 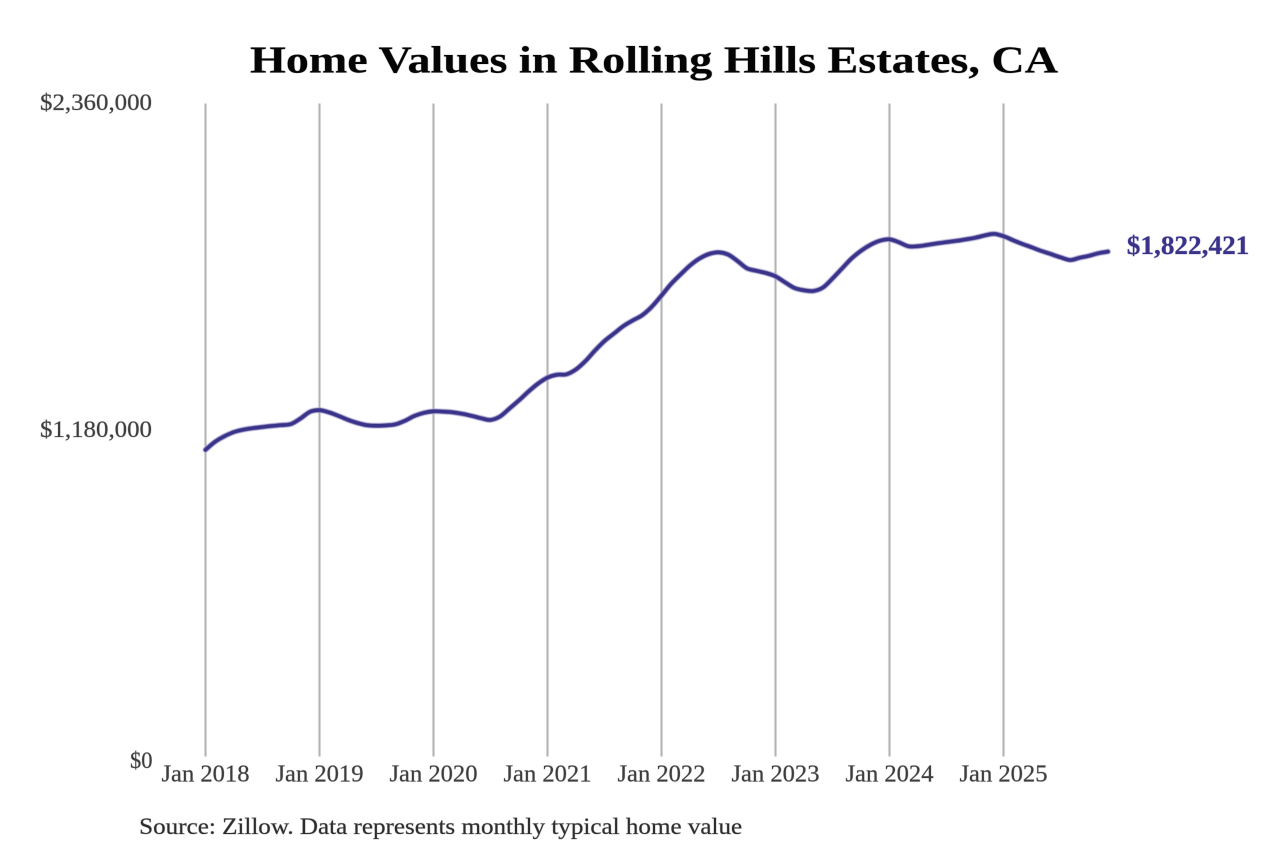 What do you see at coordinates (776, 773) in the screenshot?
I see `svg-text: Jan 2023` at bounding box center [776, 773].